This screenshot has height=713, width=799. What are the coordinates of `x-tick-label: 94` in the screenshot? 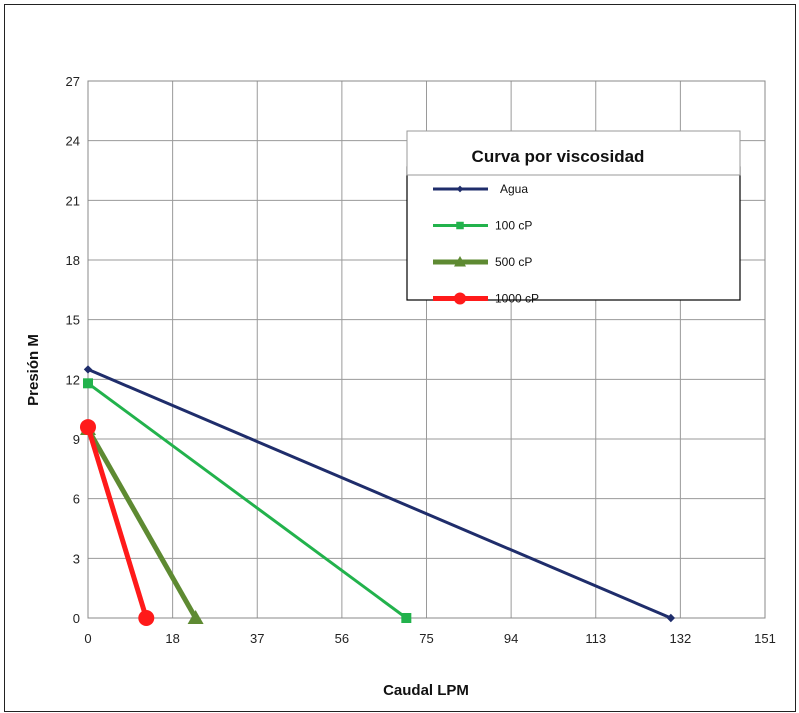 It's located at (511, 638).